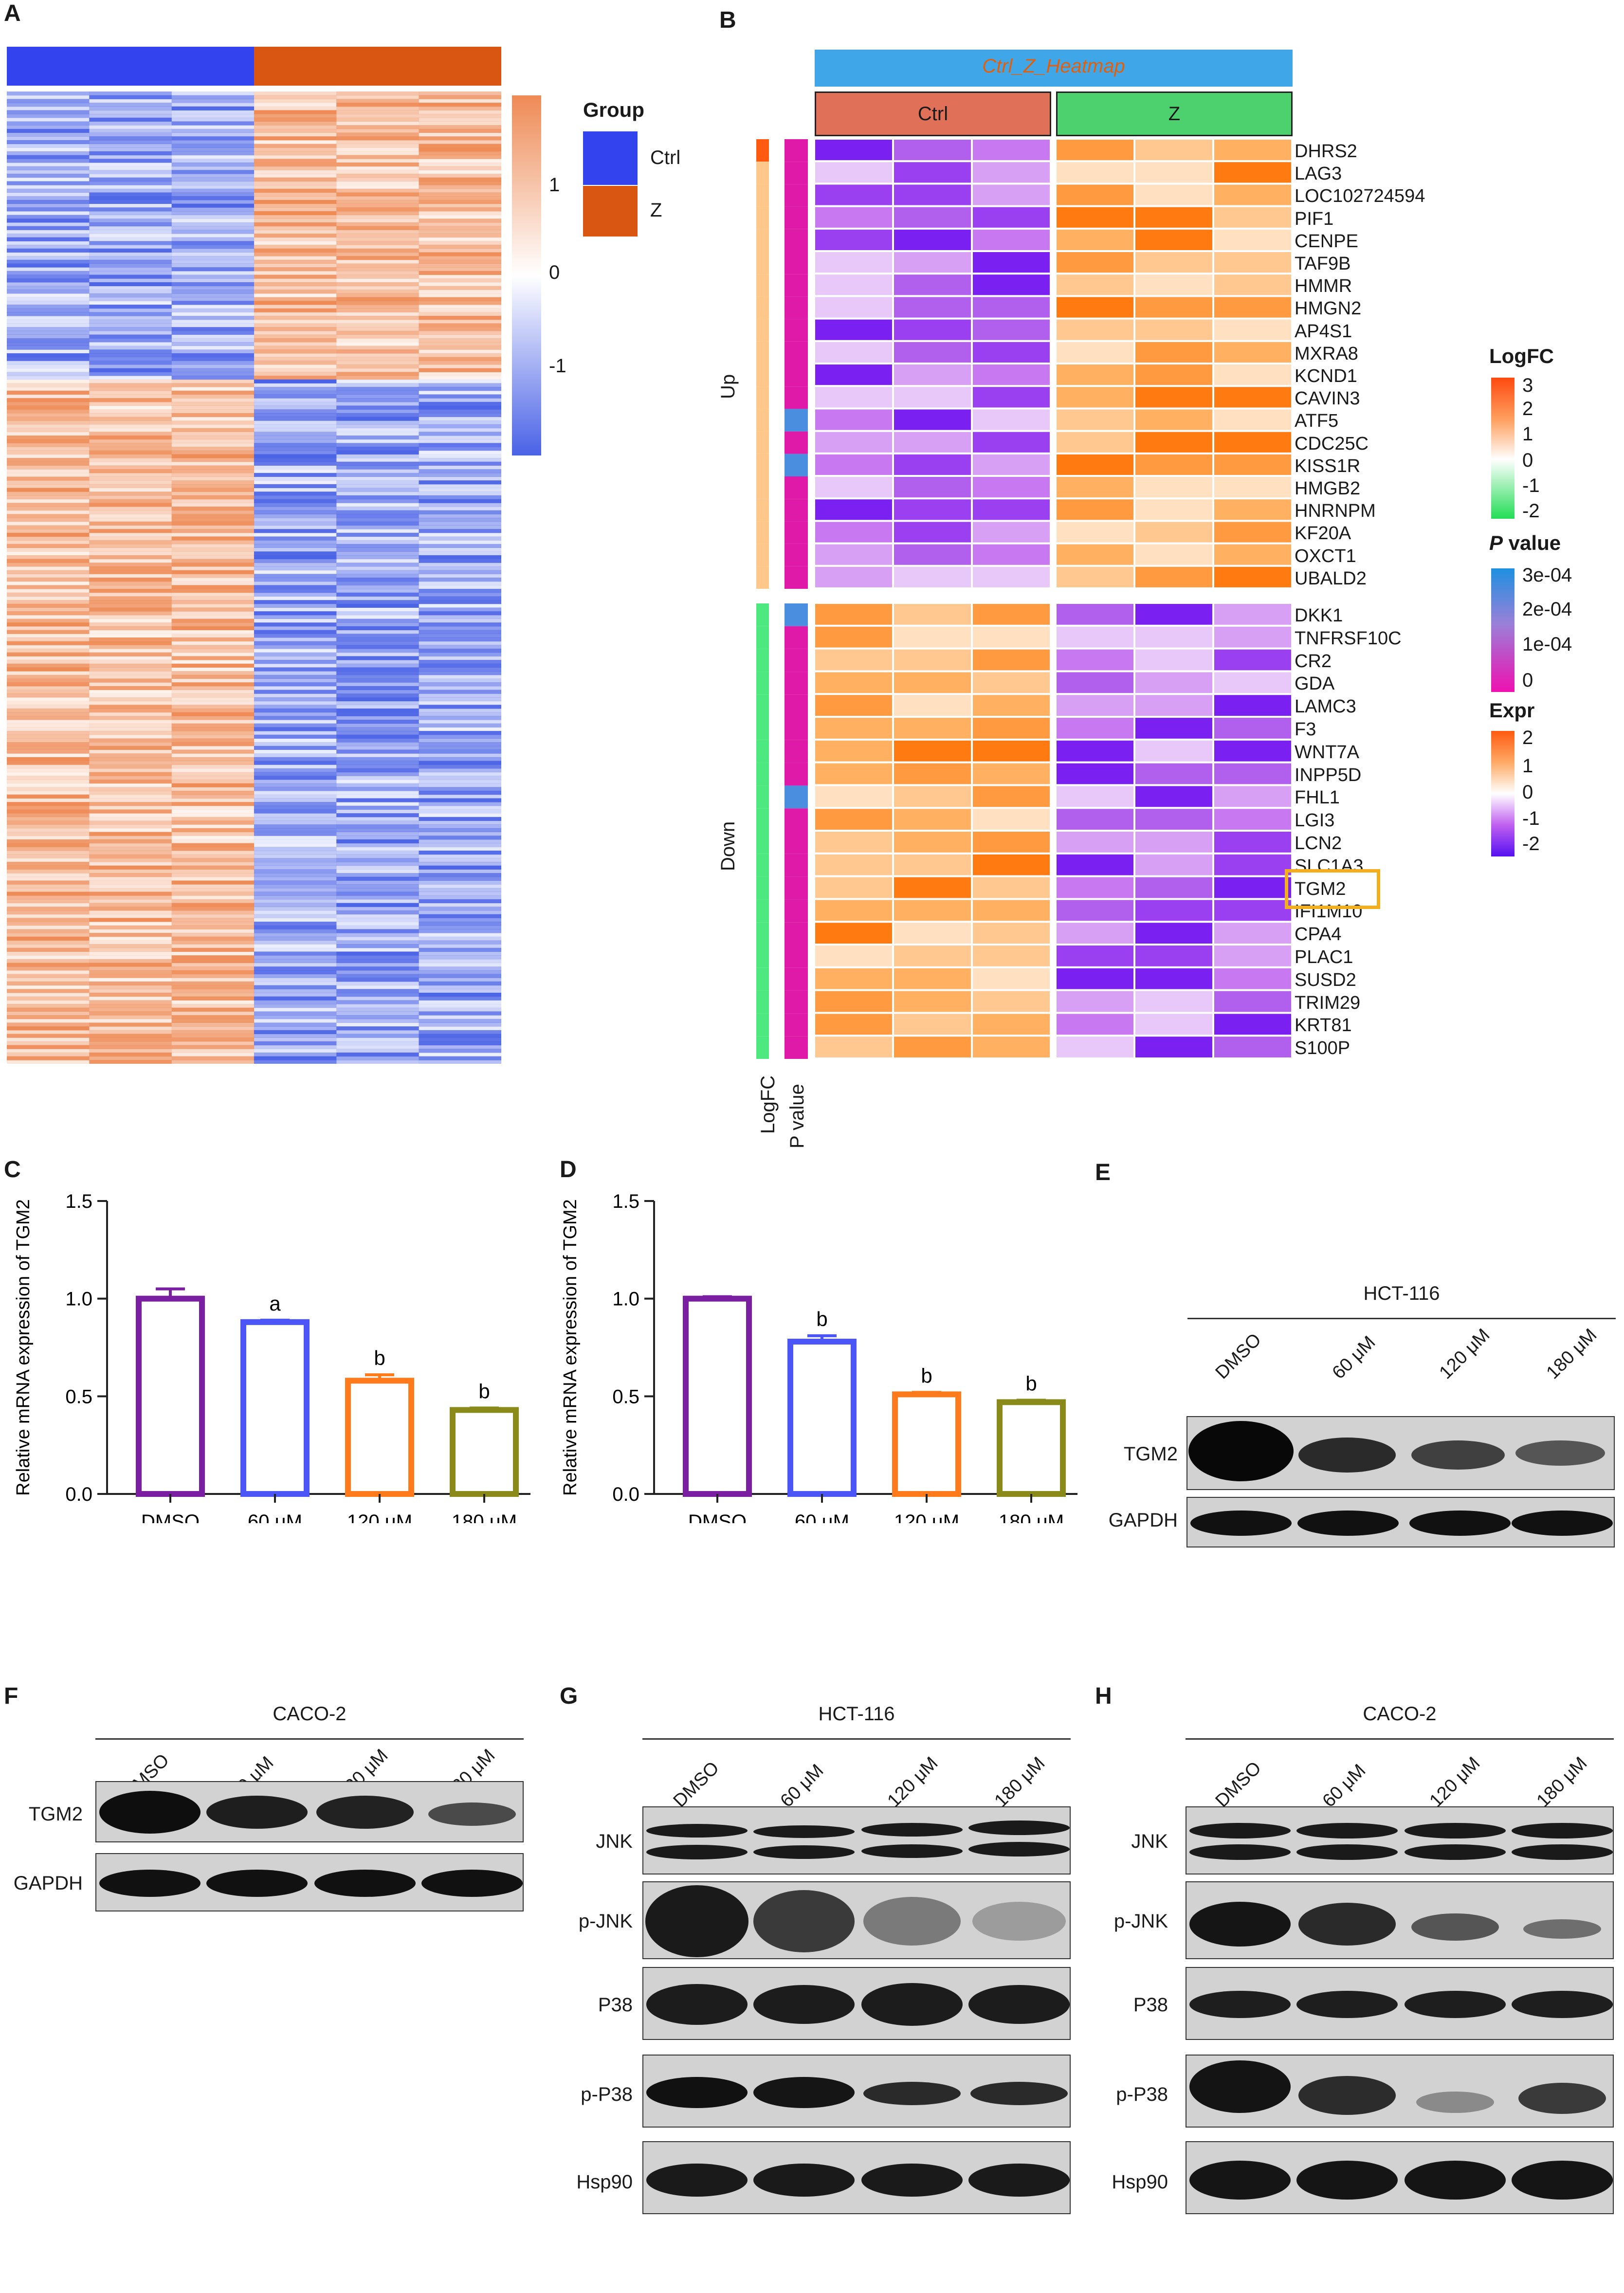 The height and width of the screenshot is (2293, 1624). Describe the element at coordinates (1328, 1002) in the screenshot. I see `gene-label: TRIM29` at that location.